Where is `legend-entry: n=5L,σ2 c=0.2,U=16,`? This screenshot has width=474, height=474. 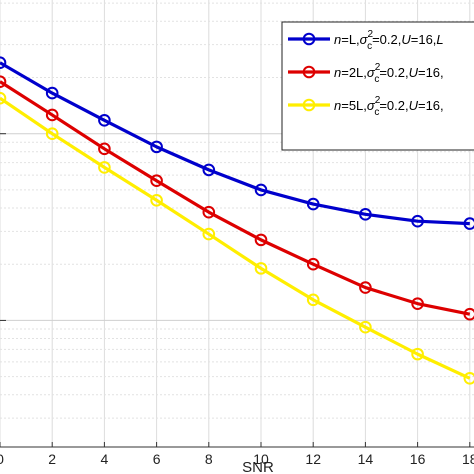
legend-entry: n=5L,σ2 c=0.2,U=16, is located at coordinates (366, 106).